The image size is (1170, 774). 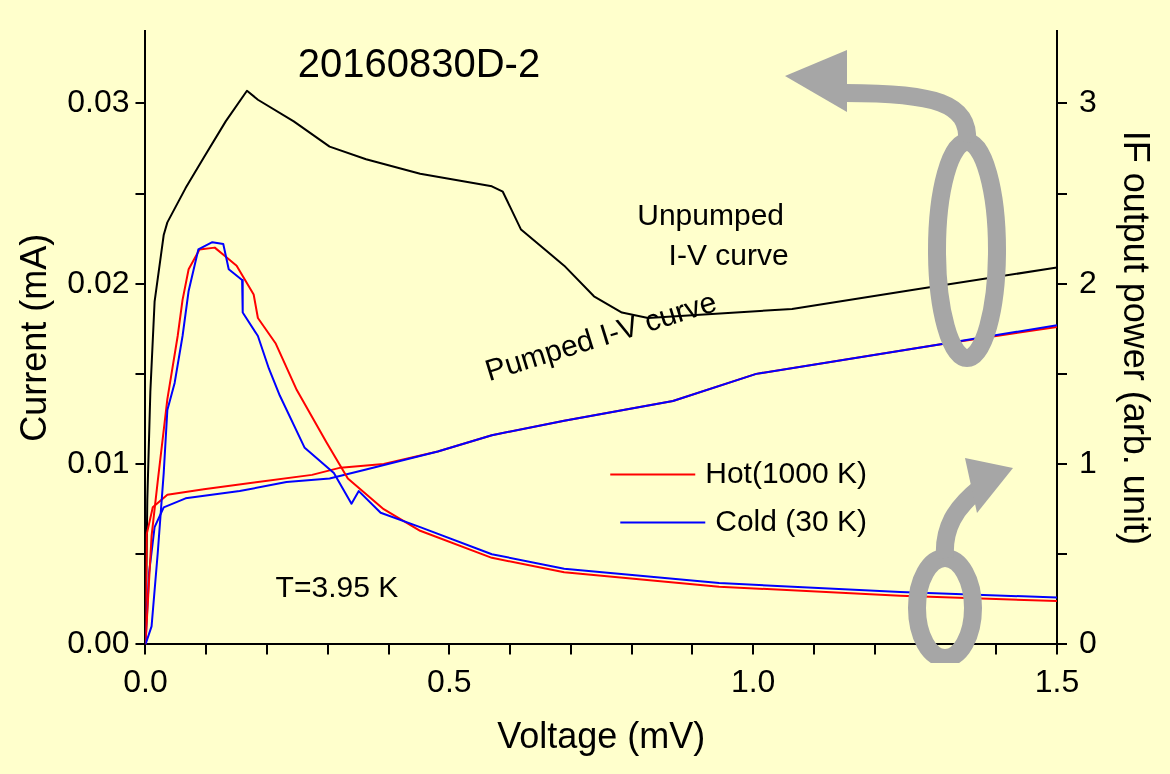 What do you see at coordinates (449, 681) in the screenshot?
I see `x-tick-label: 0.5` at bounding box center [449, 681].